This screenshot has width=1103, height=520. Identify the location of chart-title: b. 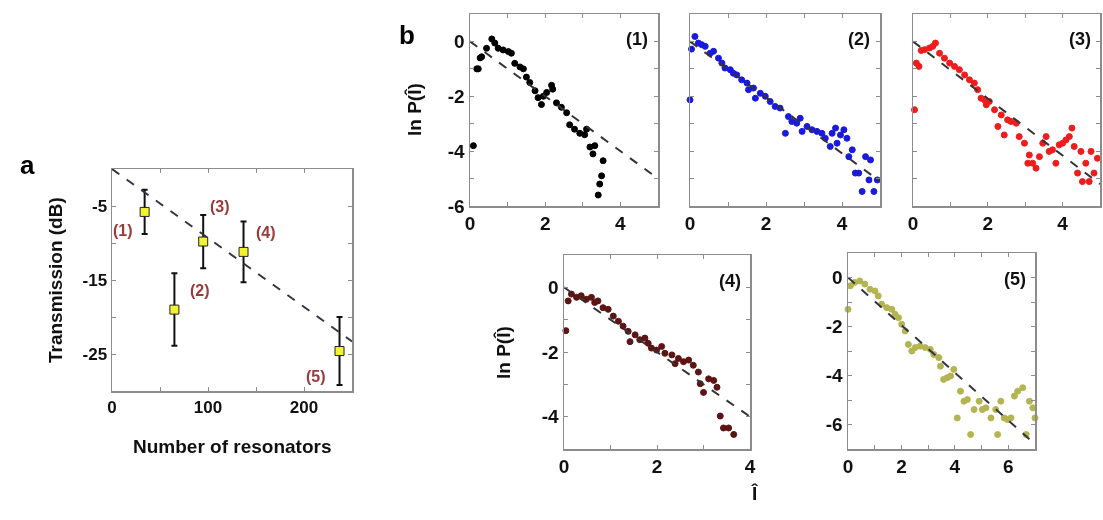
(407, 35).